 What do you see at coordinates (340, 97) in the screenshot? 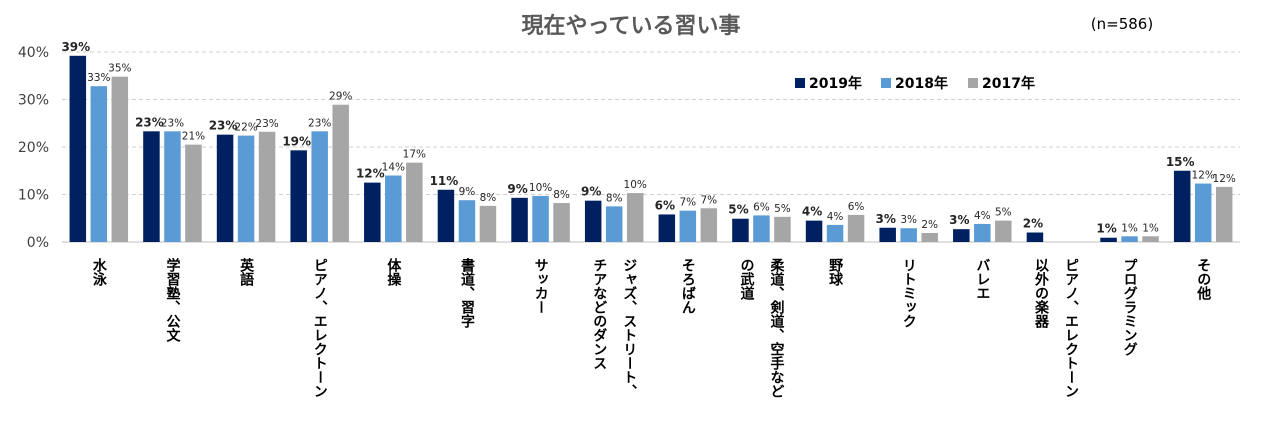
I see `data-label: 29%` at bounding box center [340, 97].